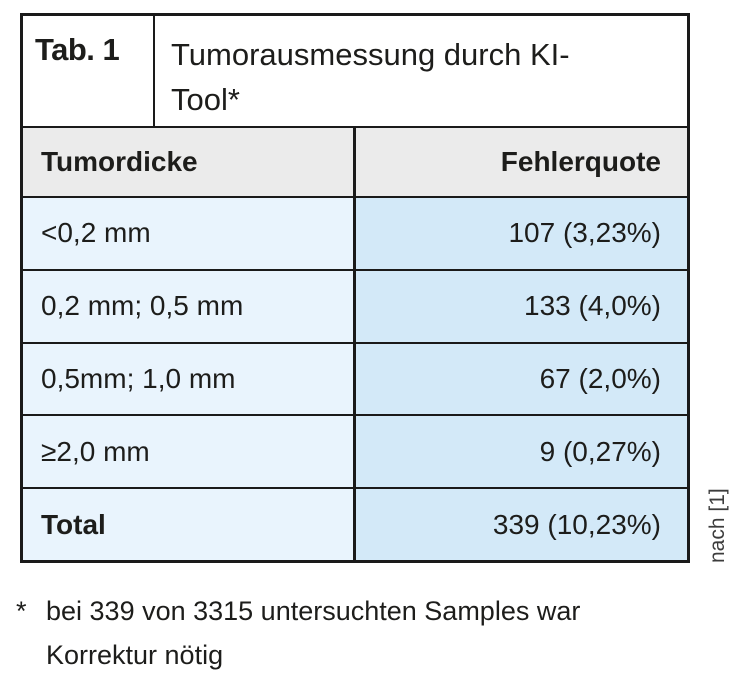 Image resolution: width=743 pixels, height=686 pixels. I want to click on column-header-fehlerquote: Fehlerquote, so click(520, 162).